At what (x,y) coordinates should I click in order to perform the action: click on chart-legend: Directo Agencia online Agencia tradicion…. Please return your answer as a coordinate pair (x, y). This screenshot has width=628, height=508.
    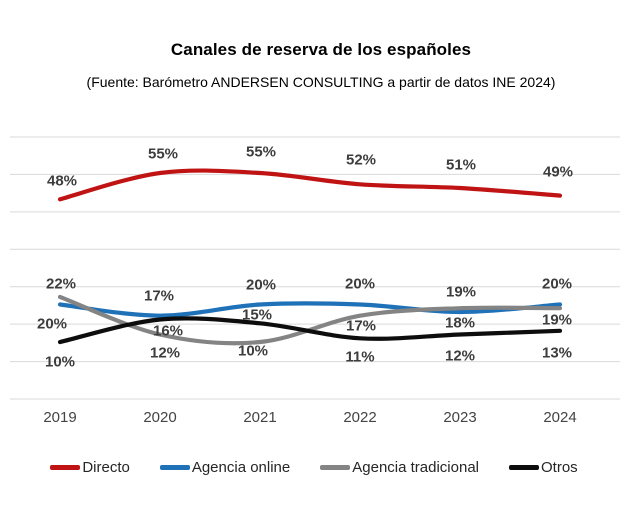
    Looking at the image, I should click on (314, 467).